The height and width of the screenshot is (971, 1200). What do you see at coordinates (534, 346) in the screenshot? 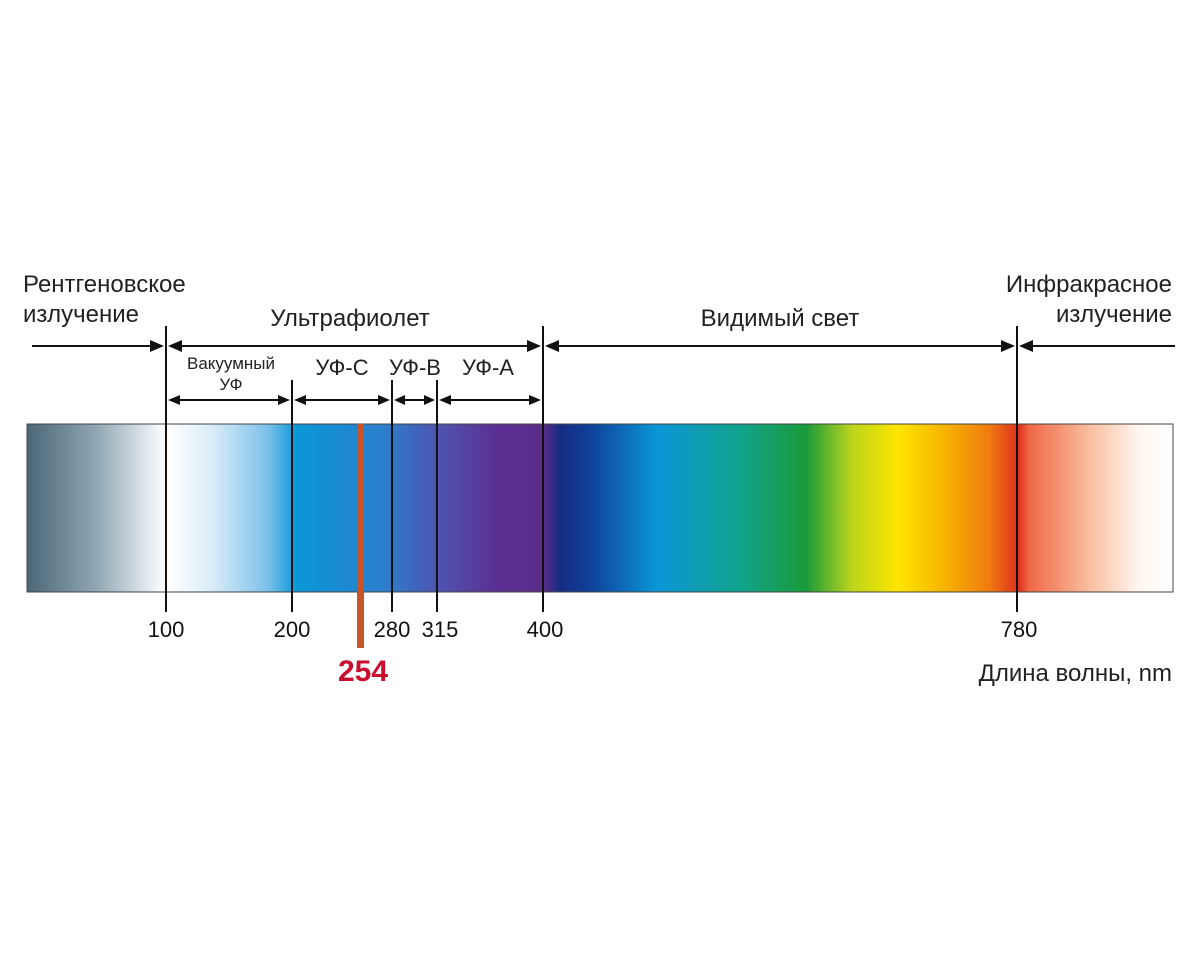
I see `uv-arrow-head-right` at bounding box center [534, 346].